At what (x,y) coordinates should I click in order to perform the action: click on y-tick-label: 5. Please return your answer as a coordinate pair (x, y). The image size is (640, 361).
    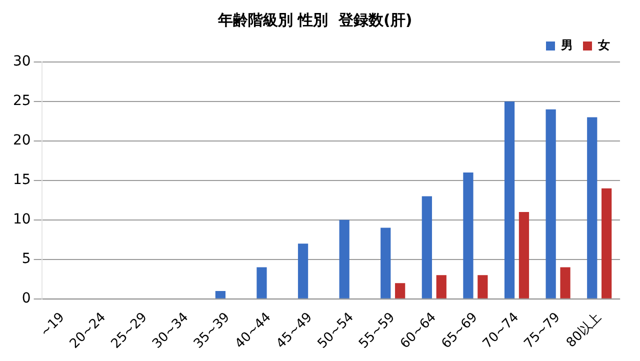
    Looking at the image, I should click on (26, 259).